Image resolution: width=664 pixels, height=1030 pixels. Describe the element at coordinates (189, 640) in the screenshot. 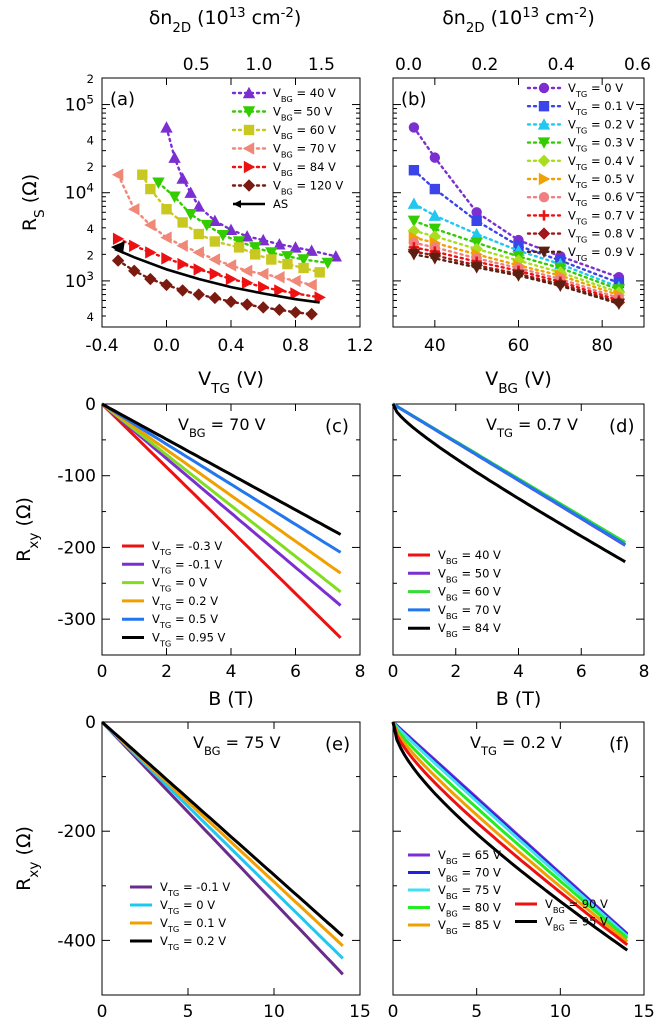

I see `legend-label: VTG = 0.95 V` at that location.